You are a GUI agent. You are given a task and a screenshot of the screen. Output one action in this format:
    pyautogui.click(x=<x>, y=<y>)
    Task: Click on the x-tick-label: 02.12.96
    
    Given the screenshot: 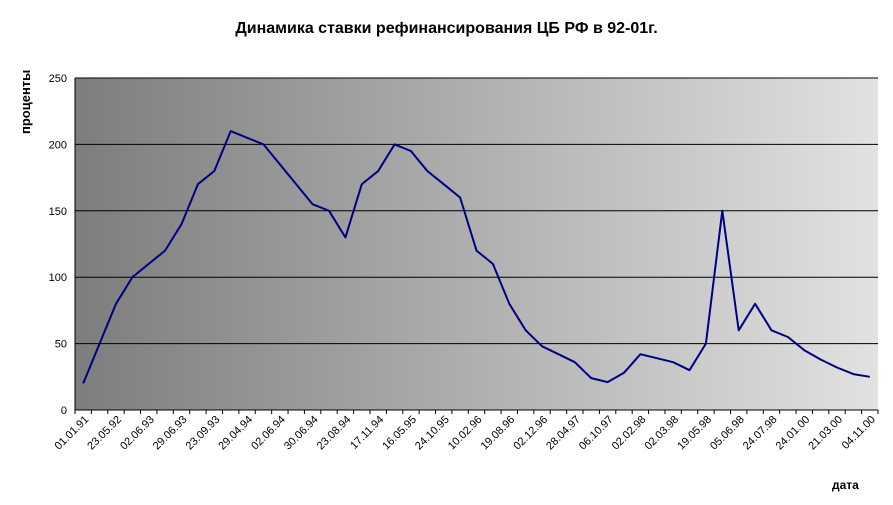 What is the action you would take?
    pyautogui.click(x=530, y=433)
    